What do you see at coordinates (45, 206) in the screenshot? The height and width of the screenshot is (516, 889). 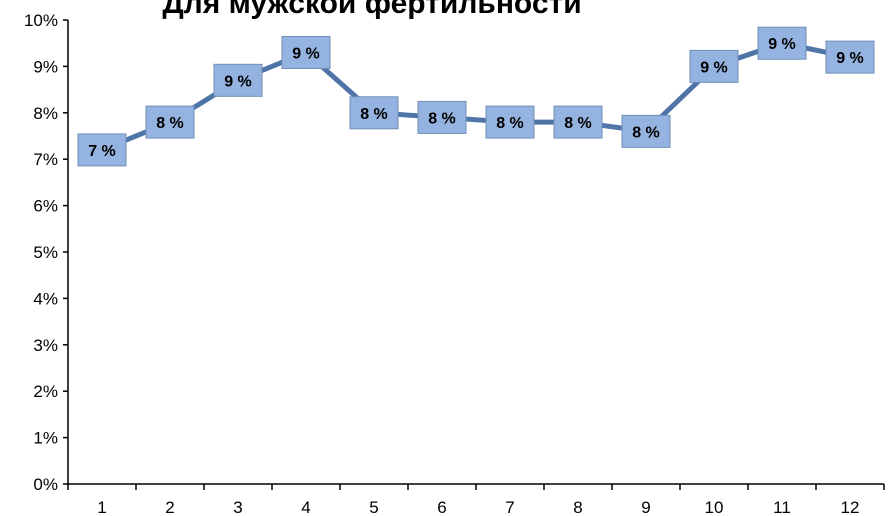 I see `y-tick-label: 6%` at bounding box center [45, 206].